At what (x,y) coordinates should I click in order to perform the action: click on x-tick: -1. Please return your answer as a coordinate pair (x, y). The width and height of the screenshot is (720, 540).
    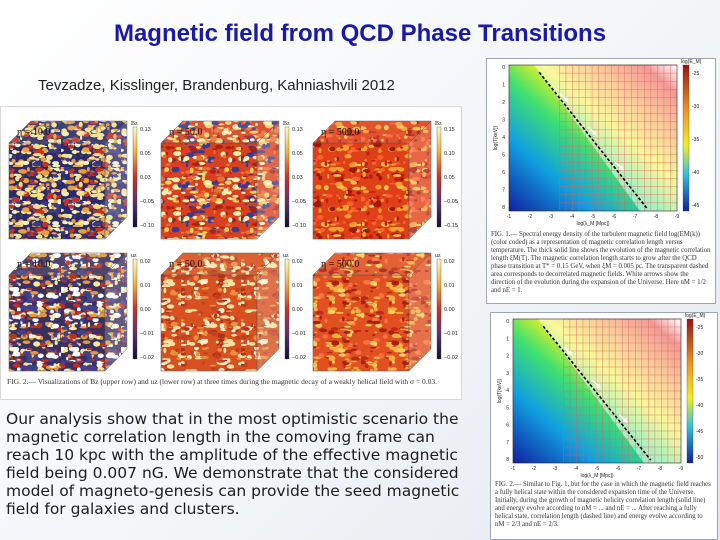
    Looking at the image, I should click on (509, 217).